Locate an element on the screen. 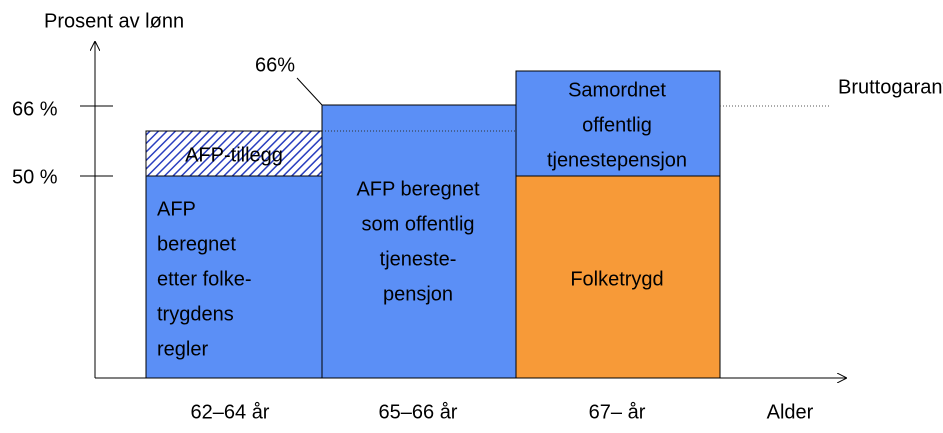  x-title: Alder is located at coordinates (790, 412).